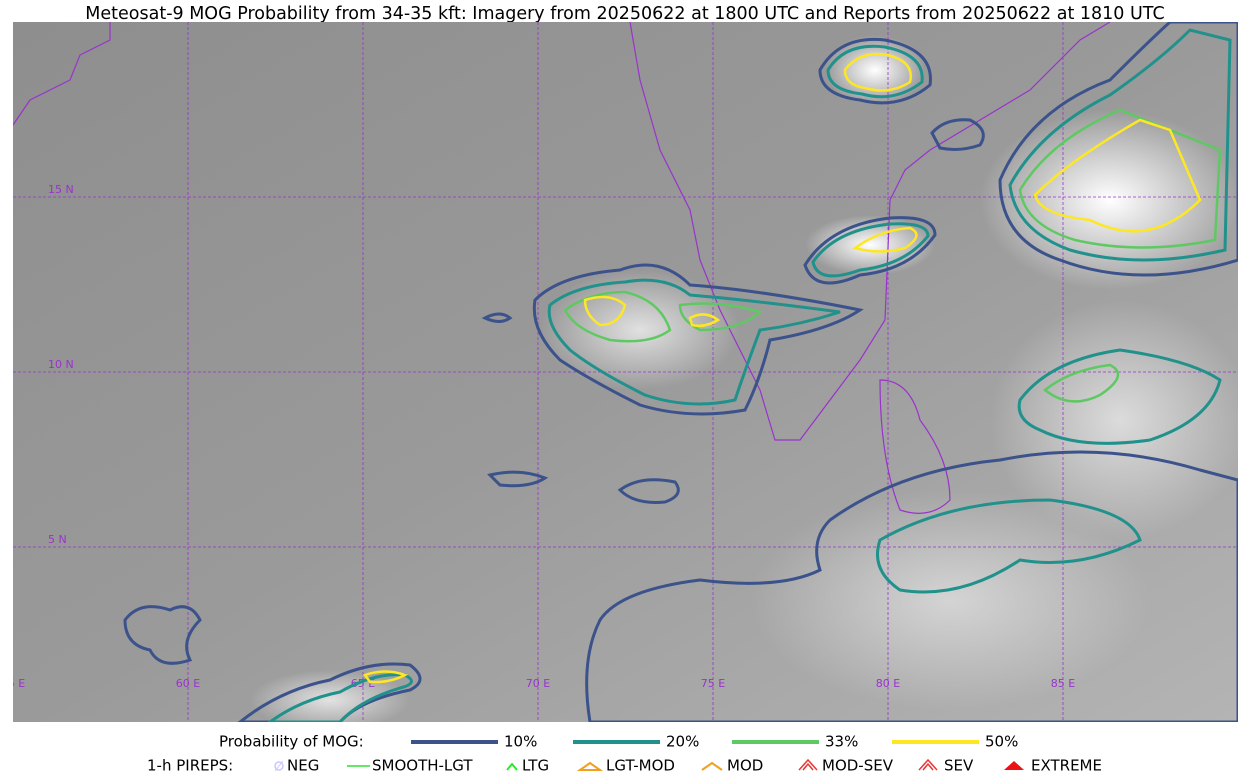 The height and width of the screenshot is (782, 1250). Describe the element at coordinates (61, 364) in the screenshot. I see `lat-label: 10 N` at that location.